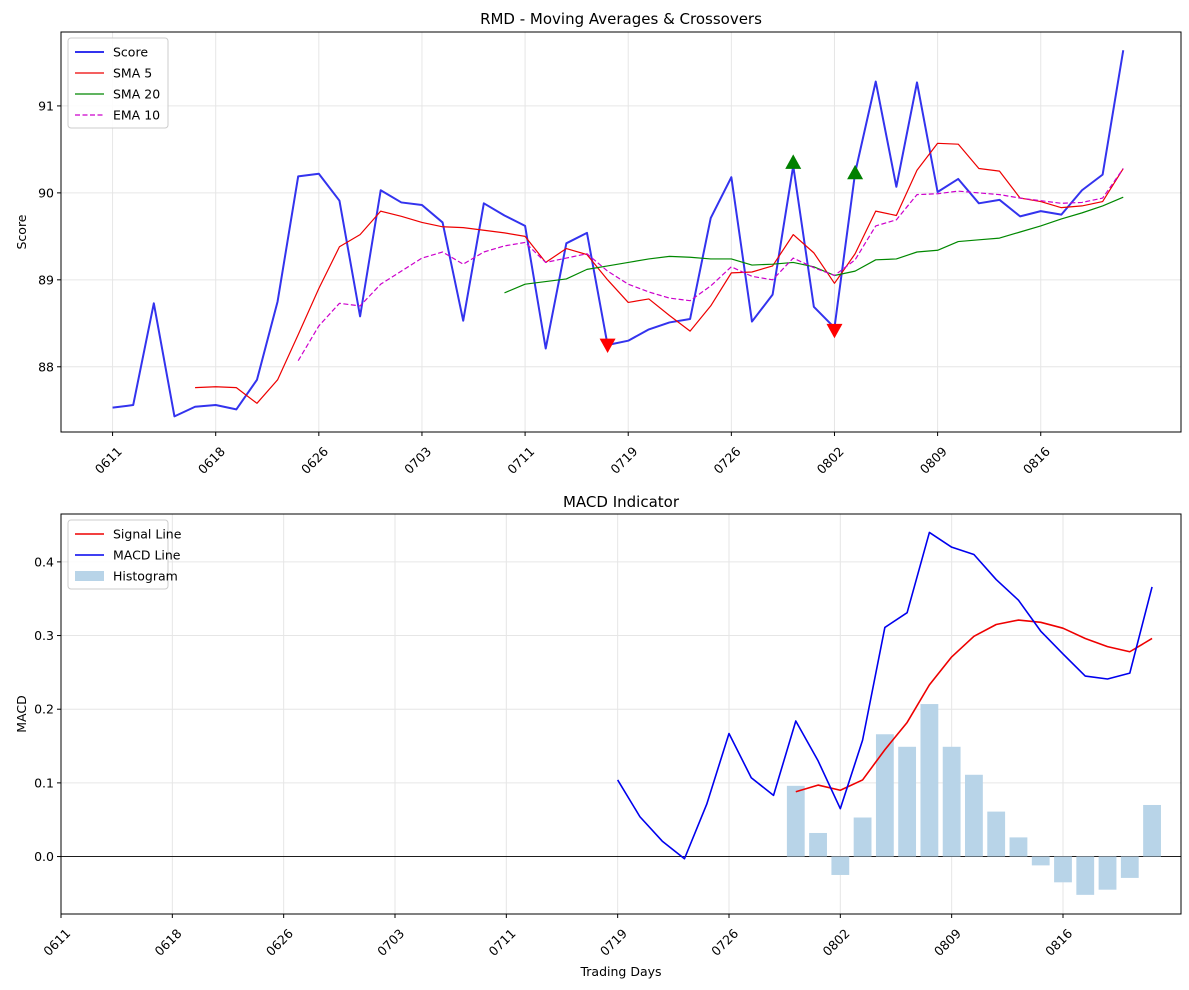 The height and width of the screenshot is (990, 1189). I want to click on legend: Score SMA 5 SMA 20 EMA 10, so click(118, 83).